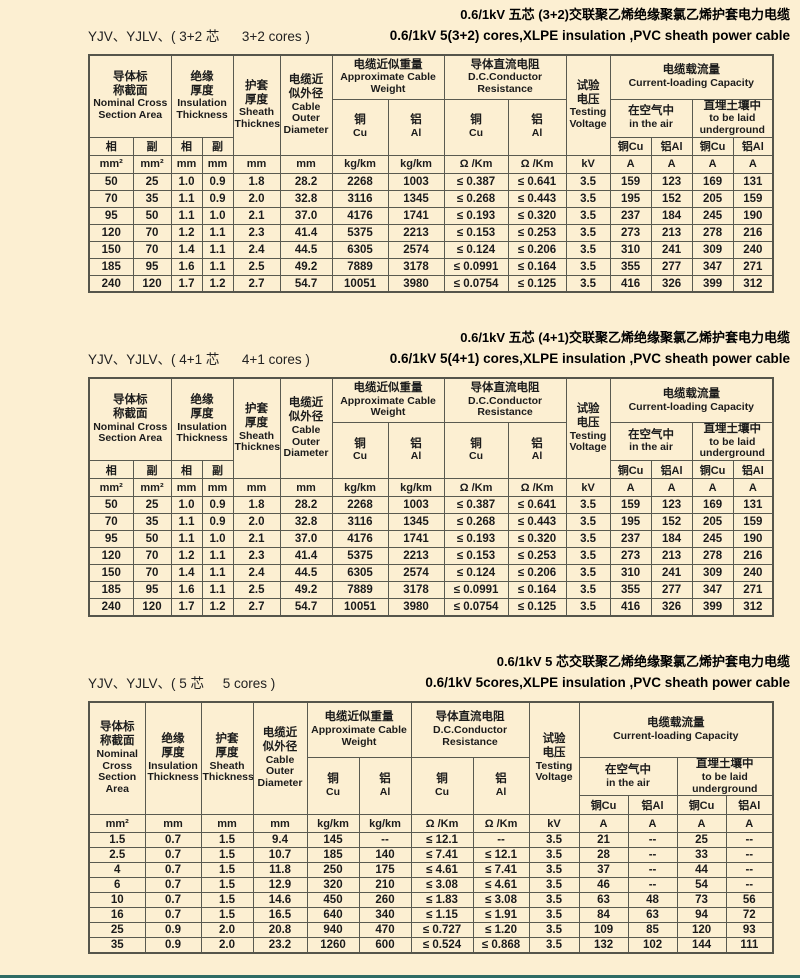 This screenshot has height=978, width=800. What do you see at coordinates (111, 181) in the screenshot?
I see `data-cell: 50` at bounding box center [111, 181].